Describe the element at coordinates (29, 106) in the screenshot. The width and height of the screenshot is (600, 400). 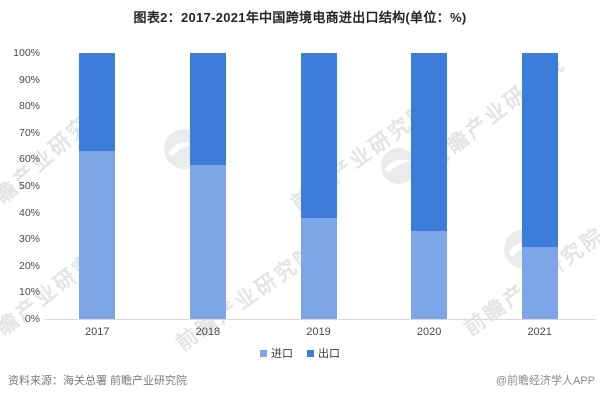
I see `y-axis-tick-label: 80%` at that location.